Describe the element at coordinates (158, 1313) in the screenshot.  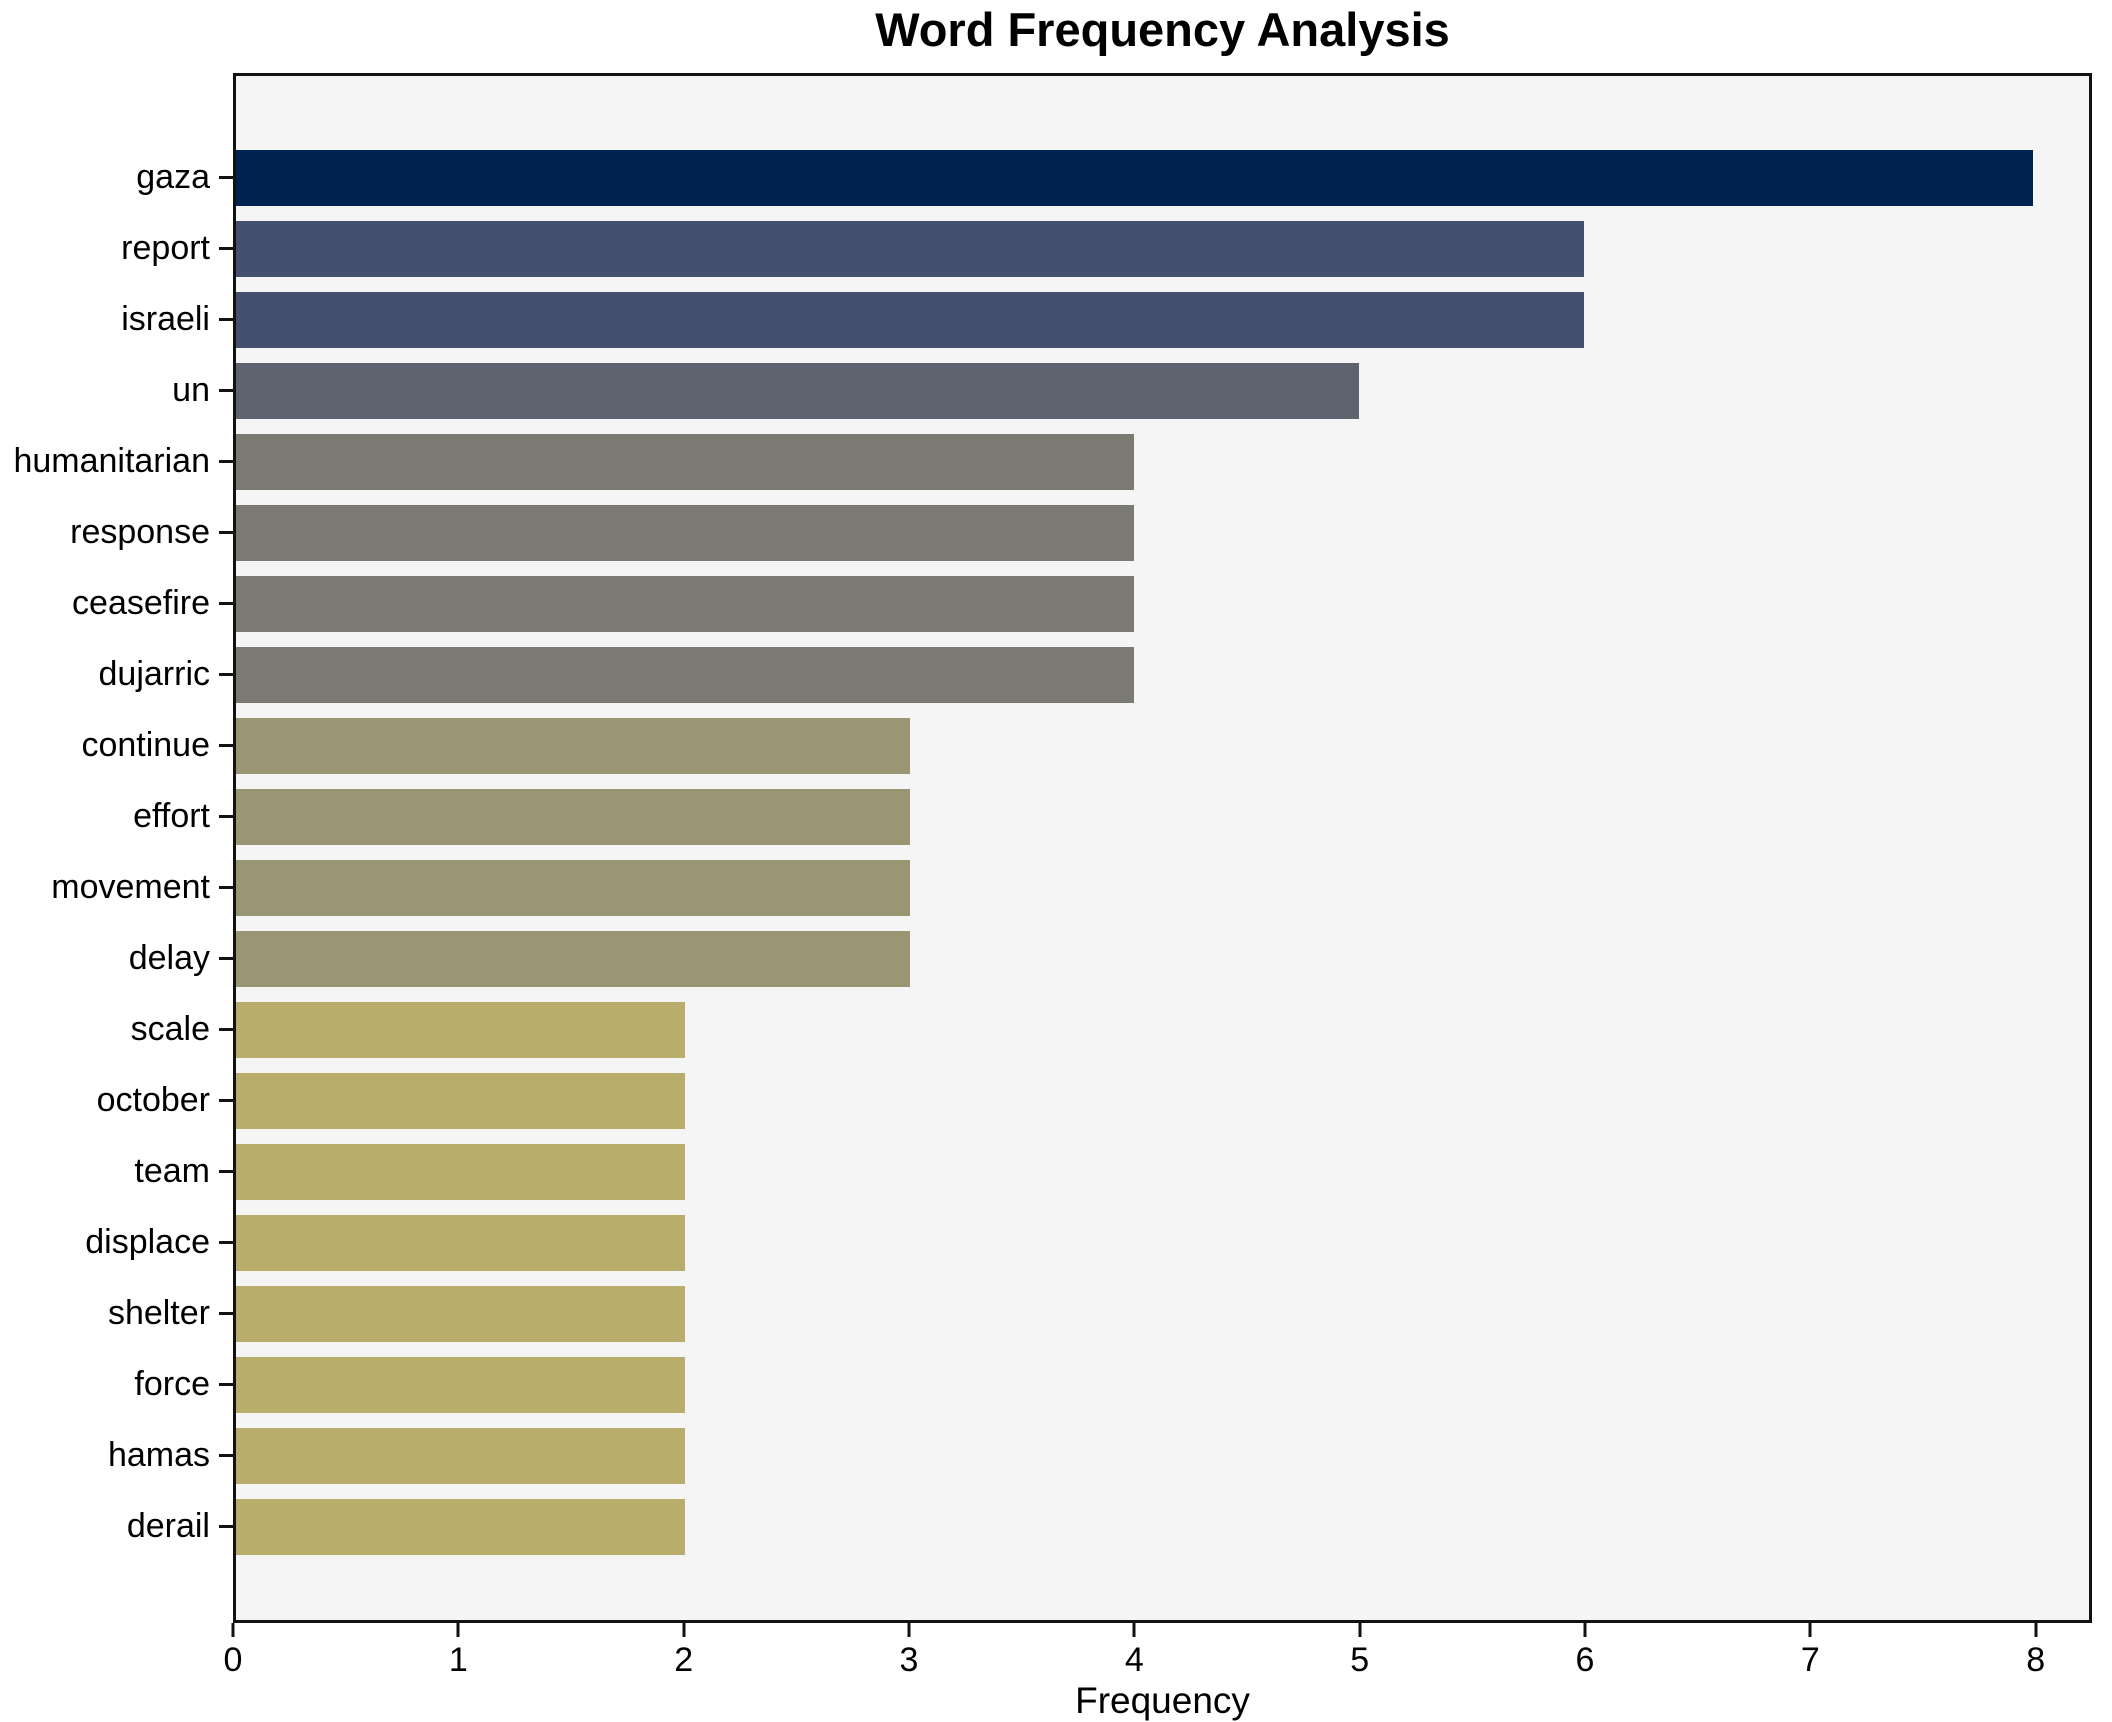
I see `y-label-shelter: shelter` at that location.